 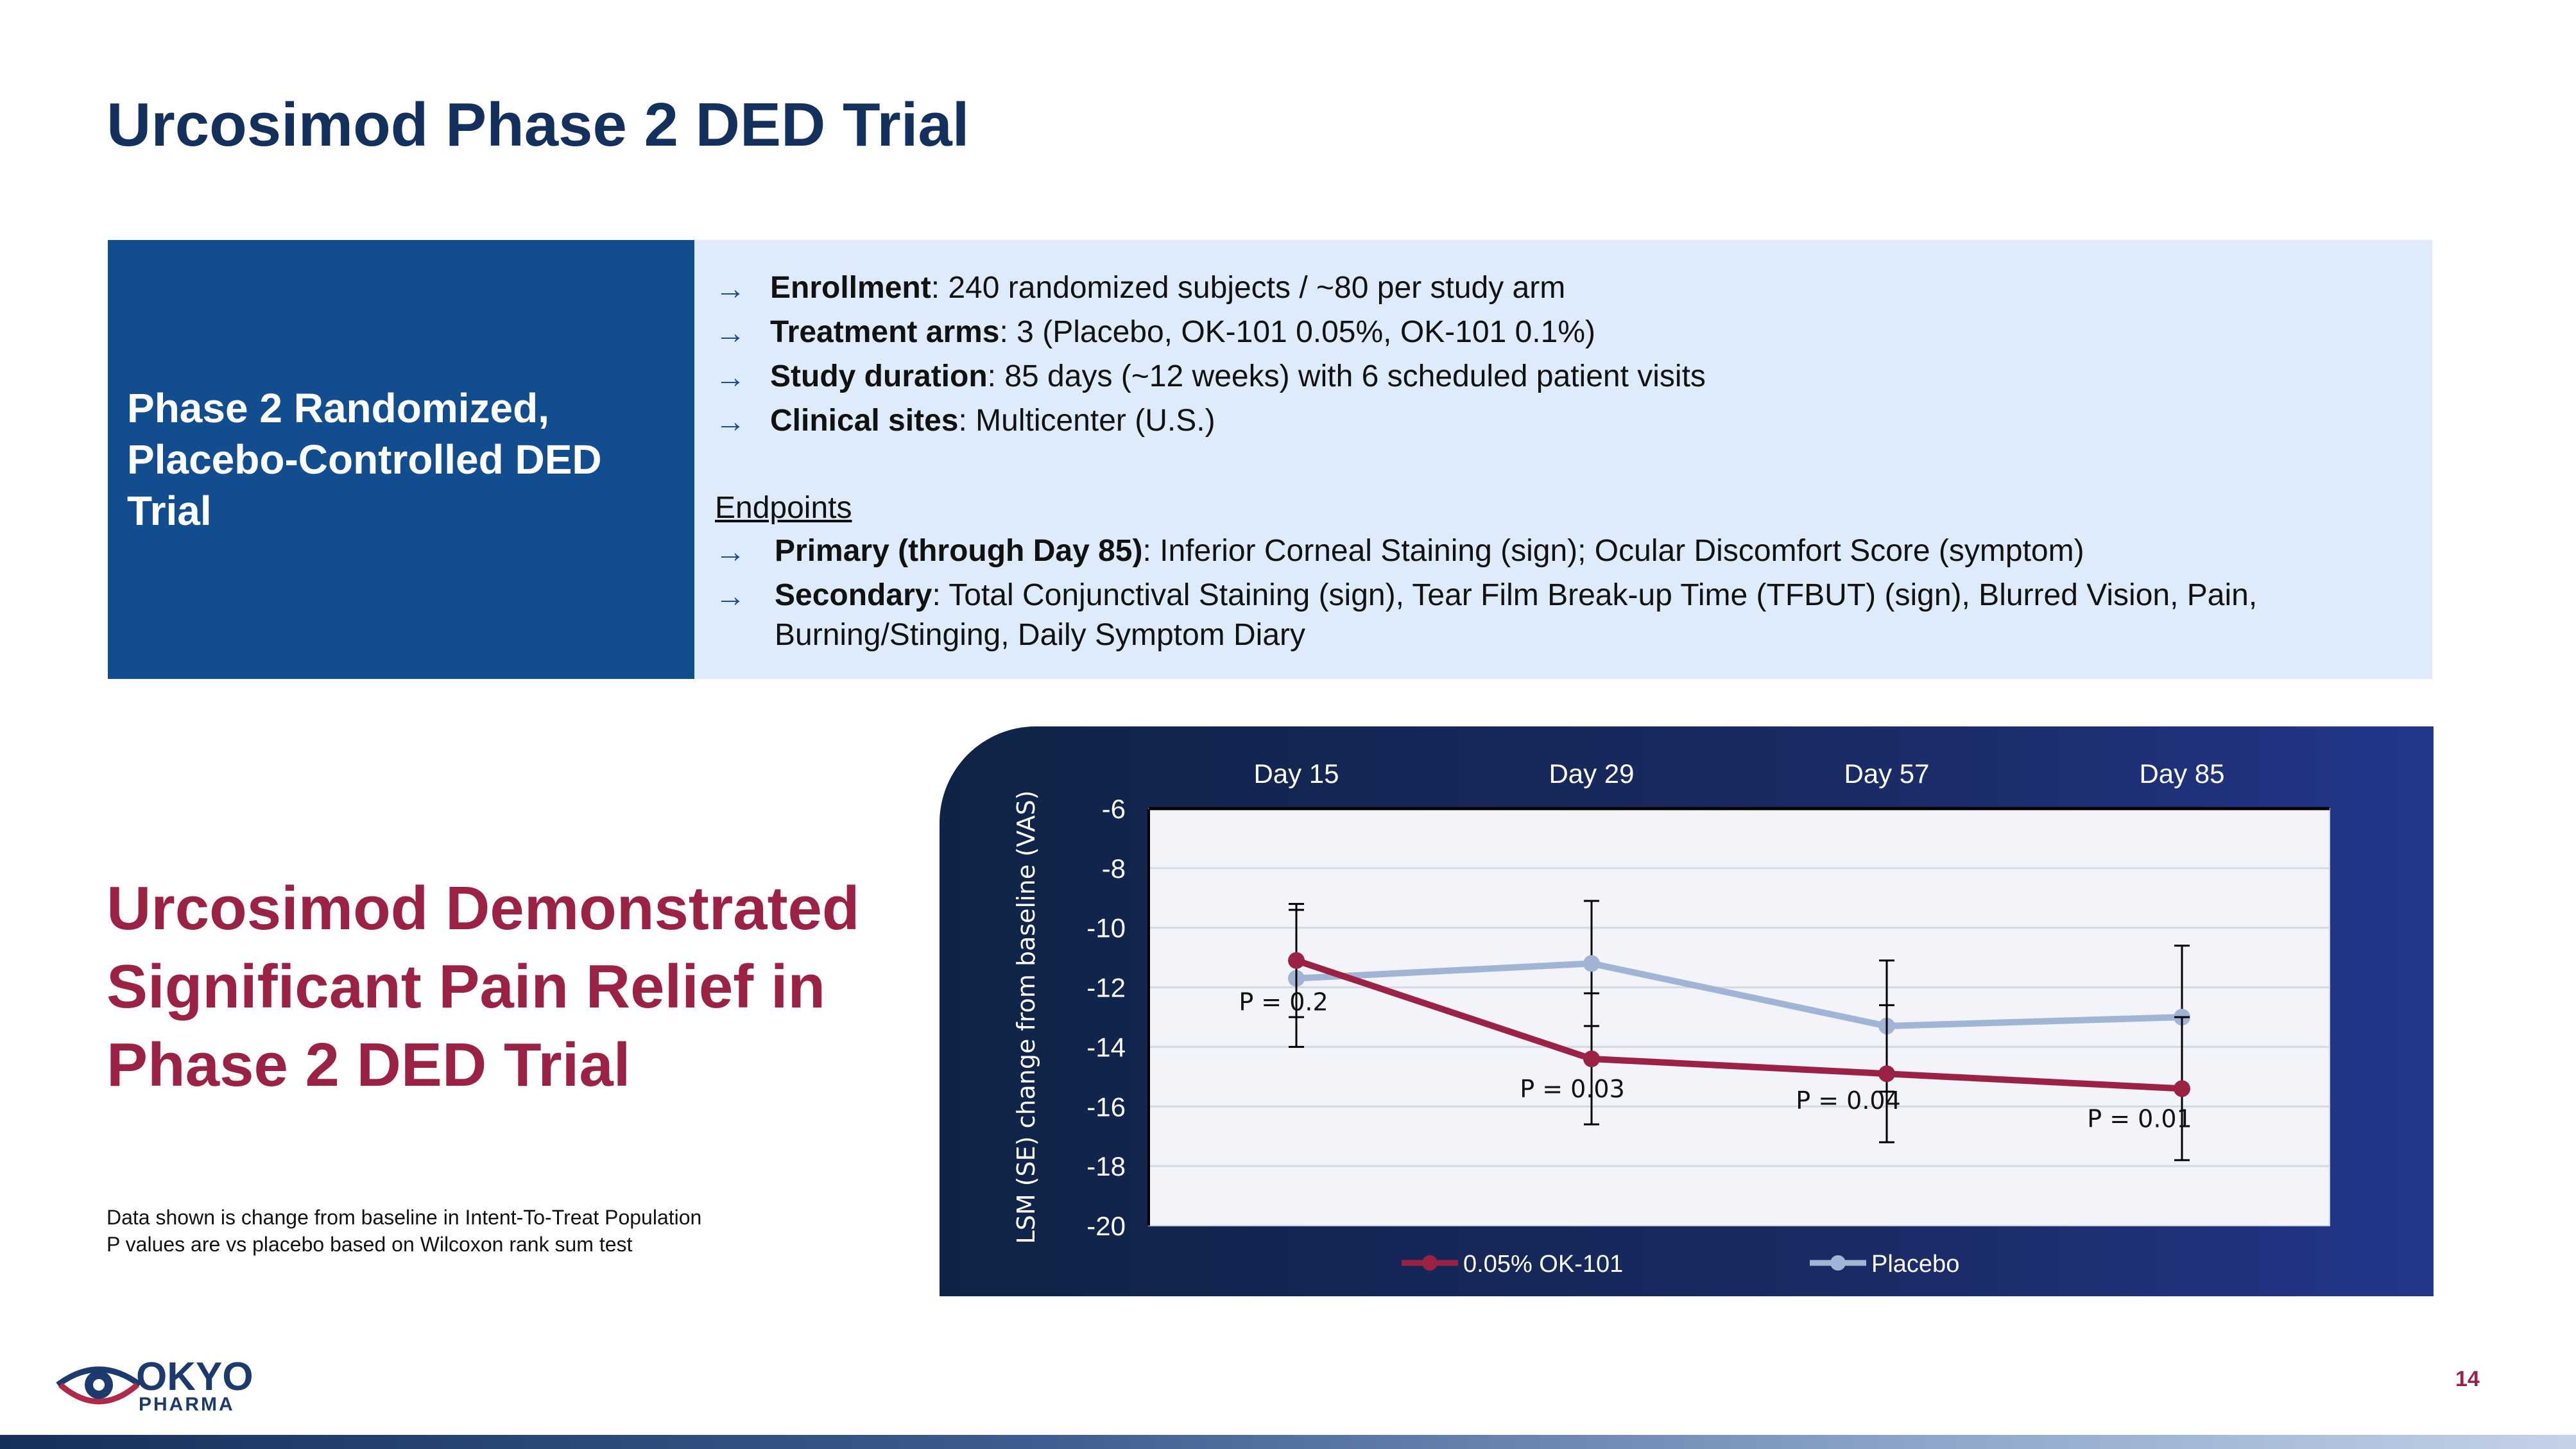 I want to click on y-tick-label: -20, so click(x=1106, y=1226).